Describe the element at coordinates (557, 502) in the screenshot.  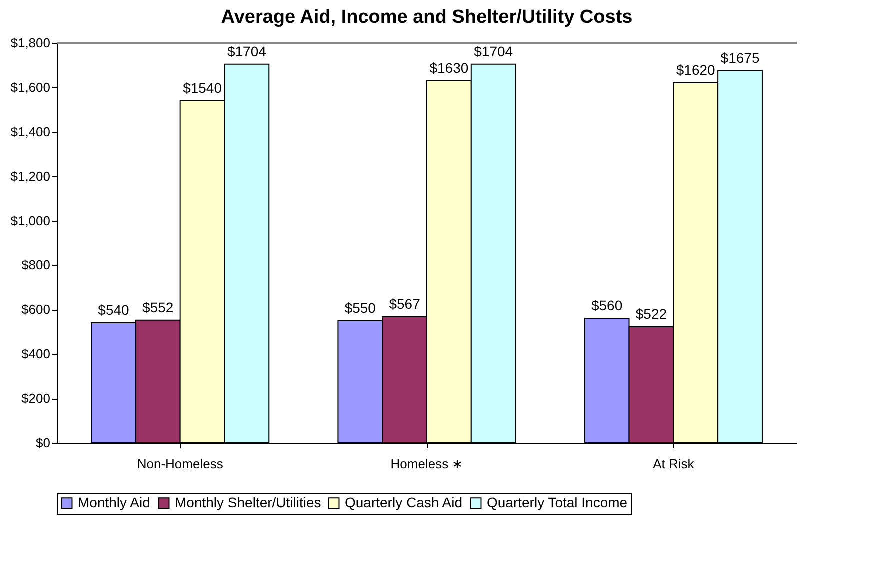
I see `legend-label: Quarterly Total Income` at that location.